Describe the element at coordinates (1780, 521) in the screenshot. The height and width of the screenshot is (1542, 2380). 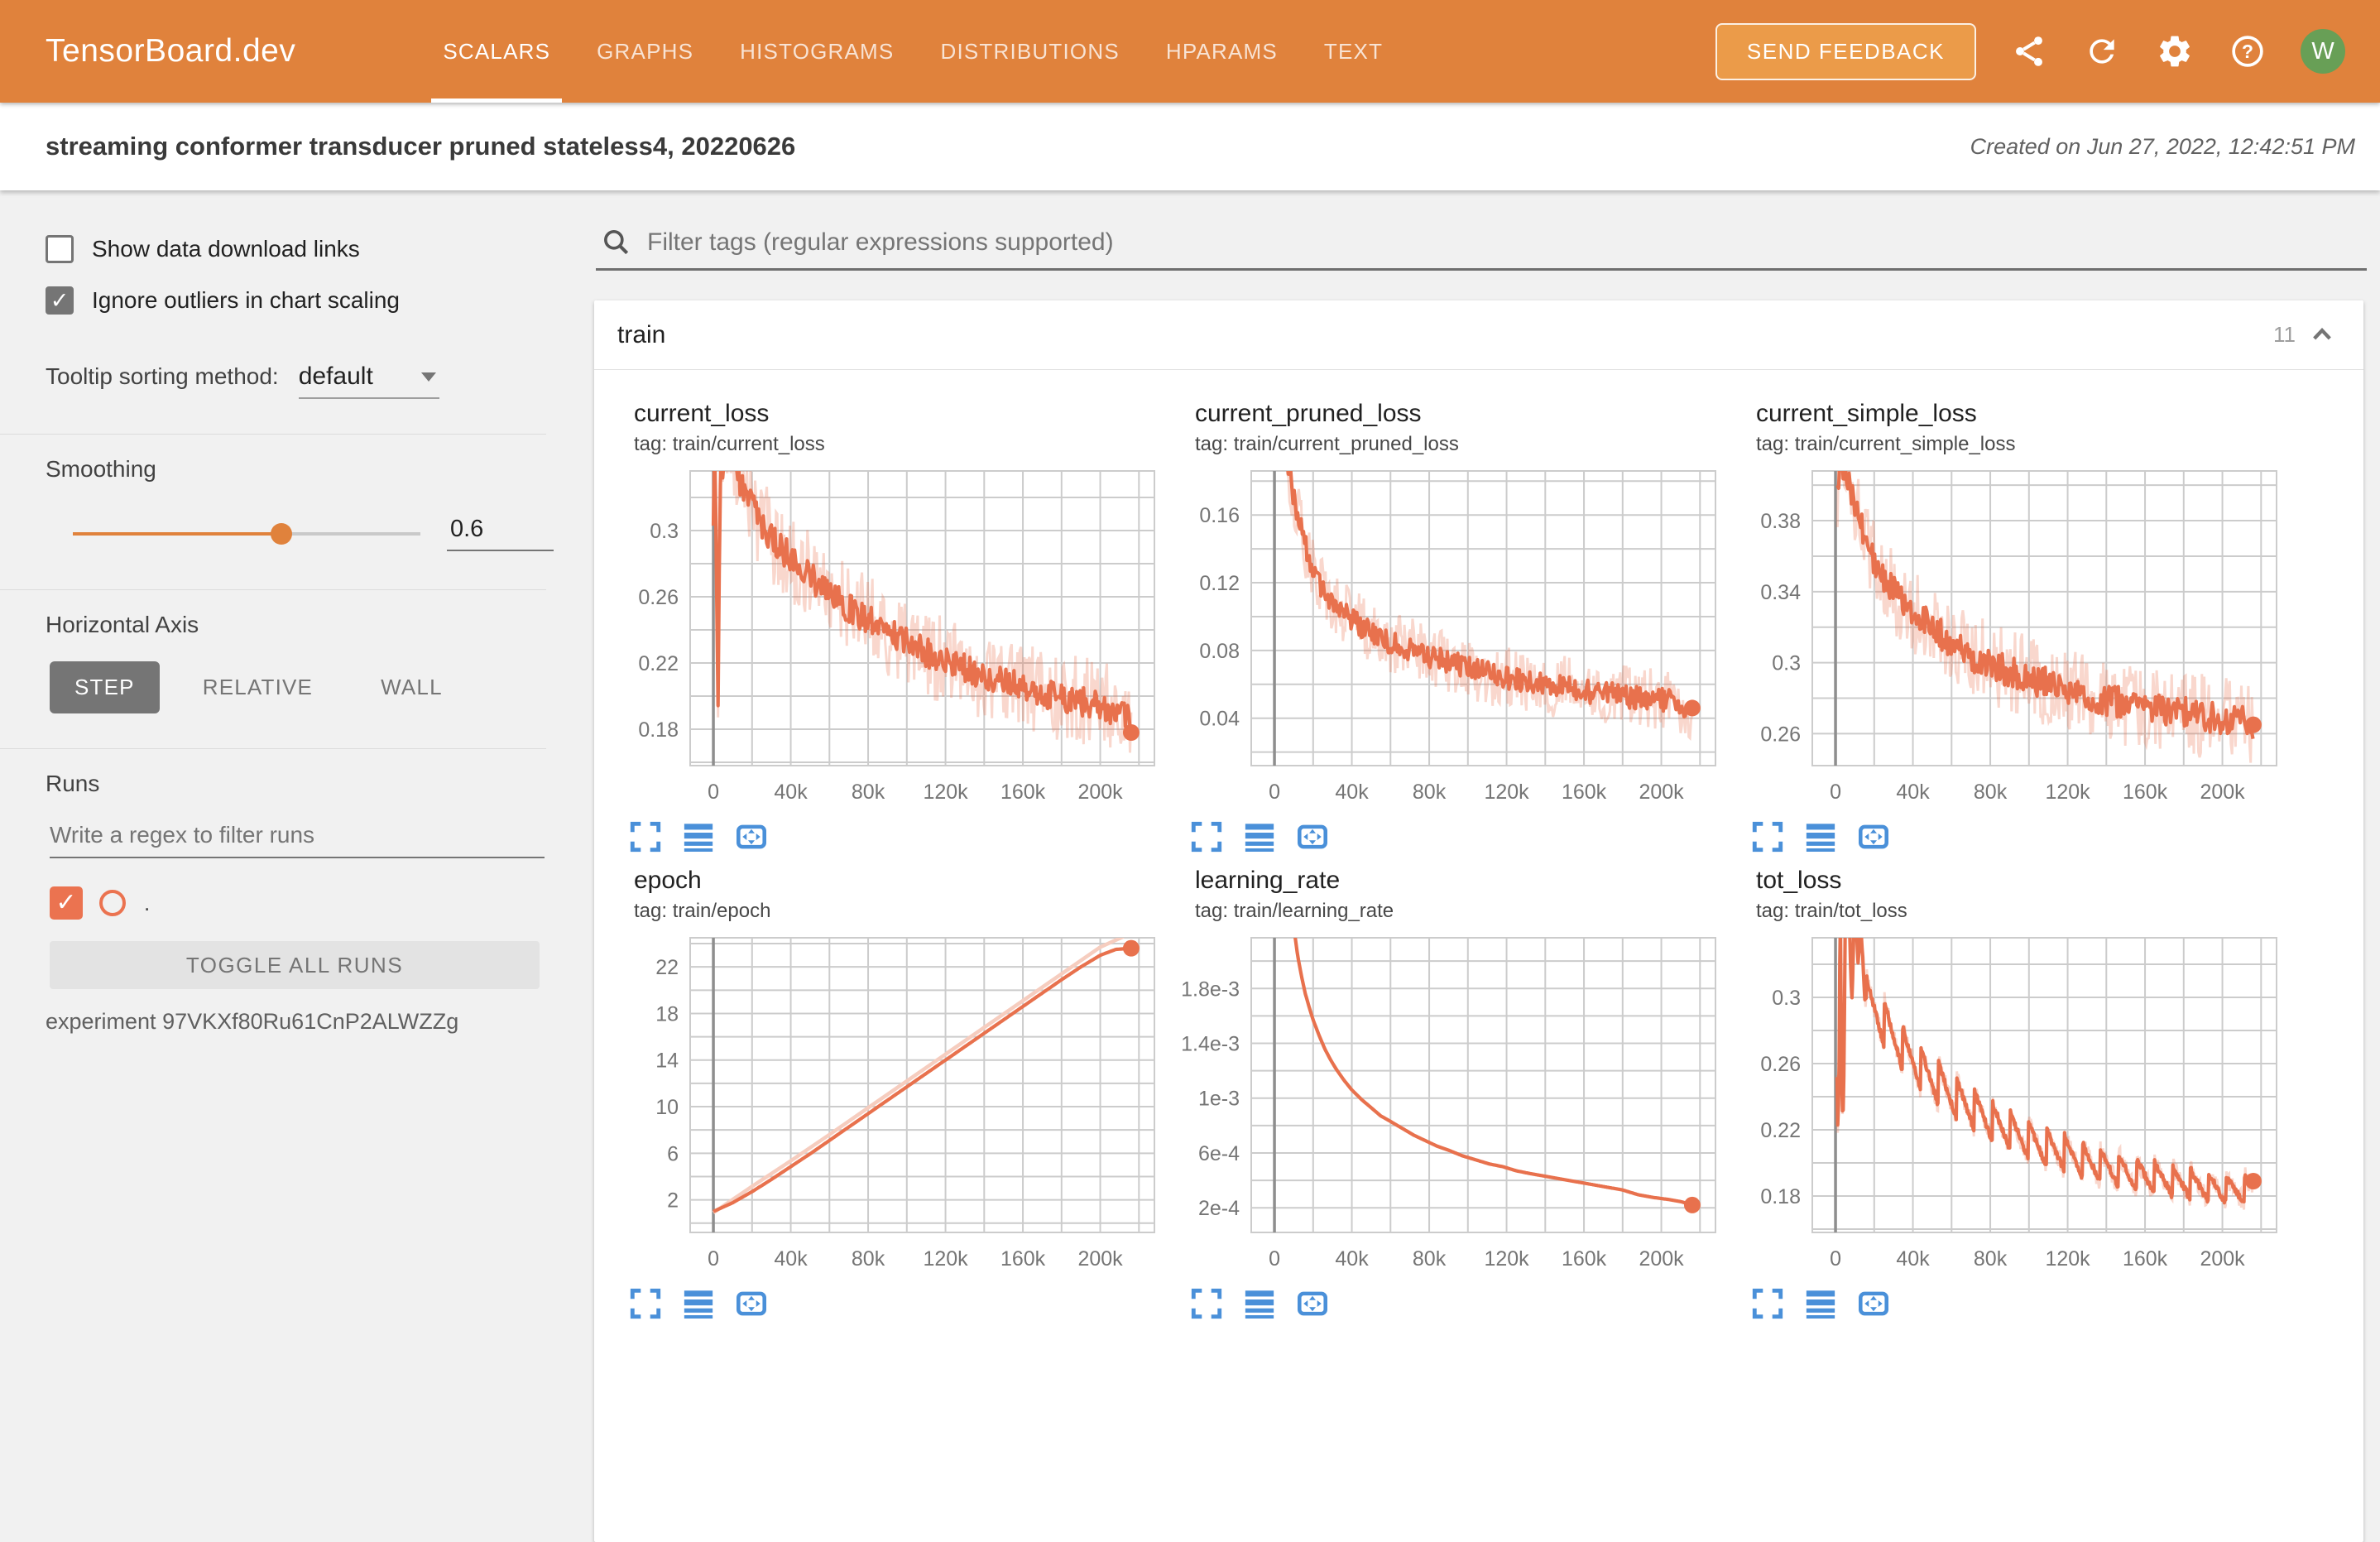
I see `svg-text: 0.38` at that location.